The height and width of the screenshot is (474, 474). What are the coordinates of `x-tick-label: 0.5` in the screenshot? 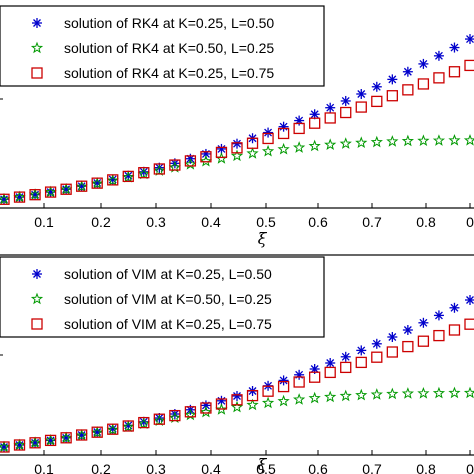 It's located at (266, 222).